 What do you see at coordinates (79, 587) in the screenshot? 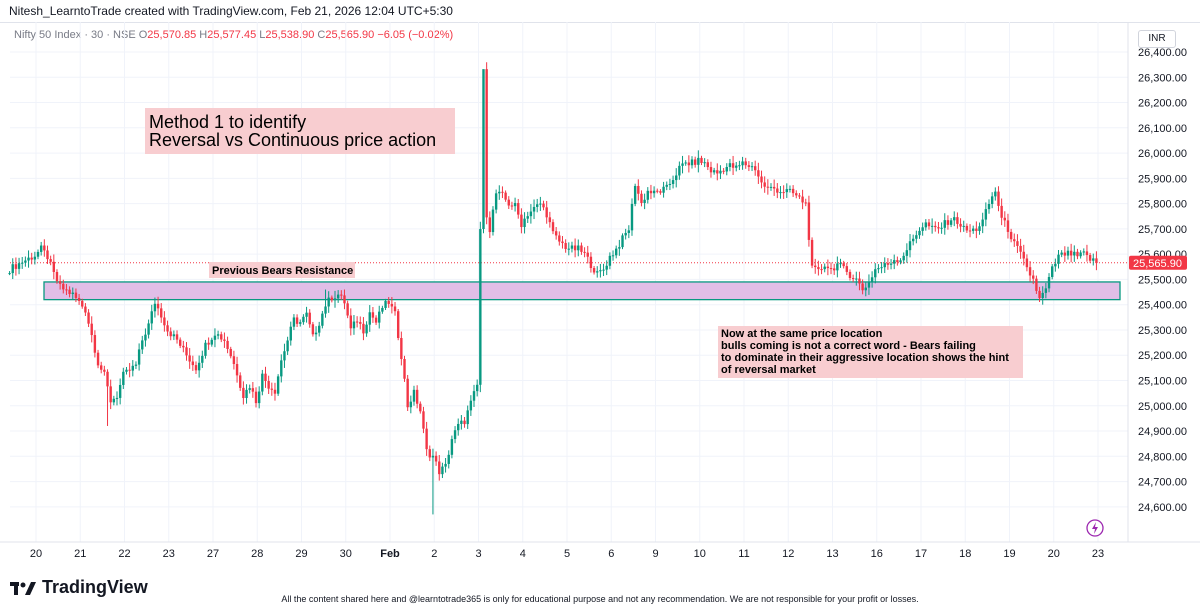
I see `tradingview-logo: TradingView` at bounding box center [79, 587].